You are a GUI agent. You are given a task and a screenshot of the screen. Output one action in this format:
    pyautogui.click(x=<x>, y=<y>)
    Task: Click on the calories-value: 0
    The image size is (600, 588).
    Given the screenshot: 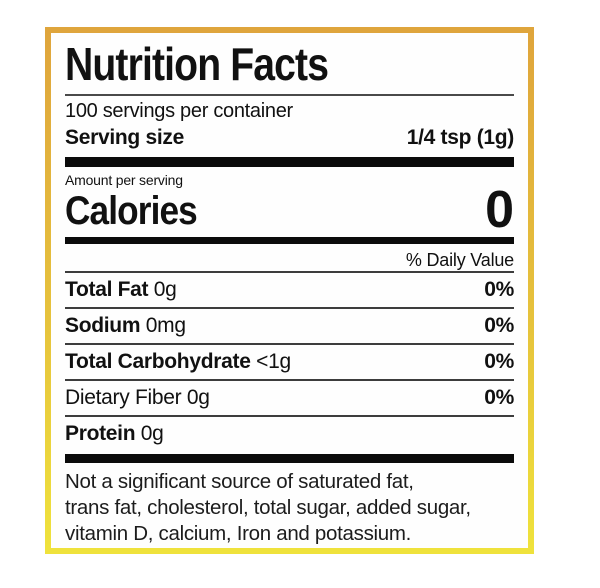 What is the action you would take?
    pyautogui.click(x=499, y=210)
    